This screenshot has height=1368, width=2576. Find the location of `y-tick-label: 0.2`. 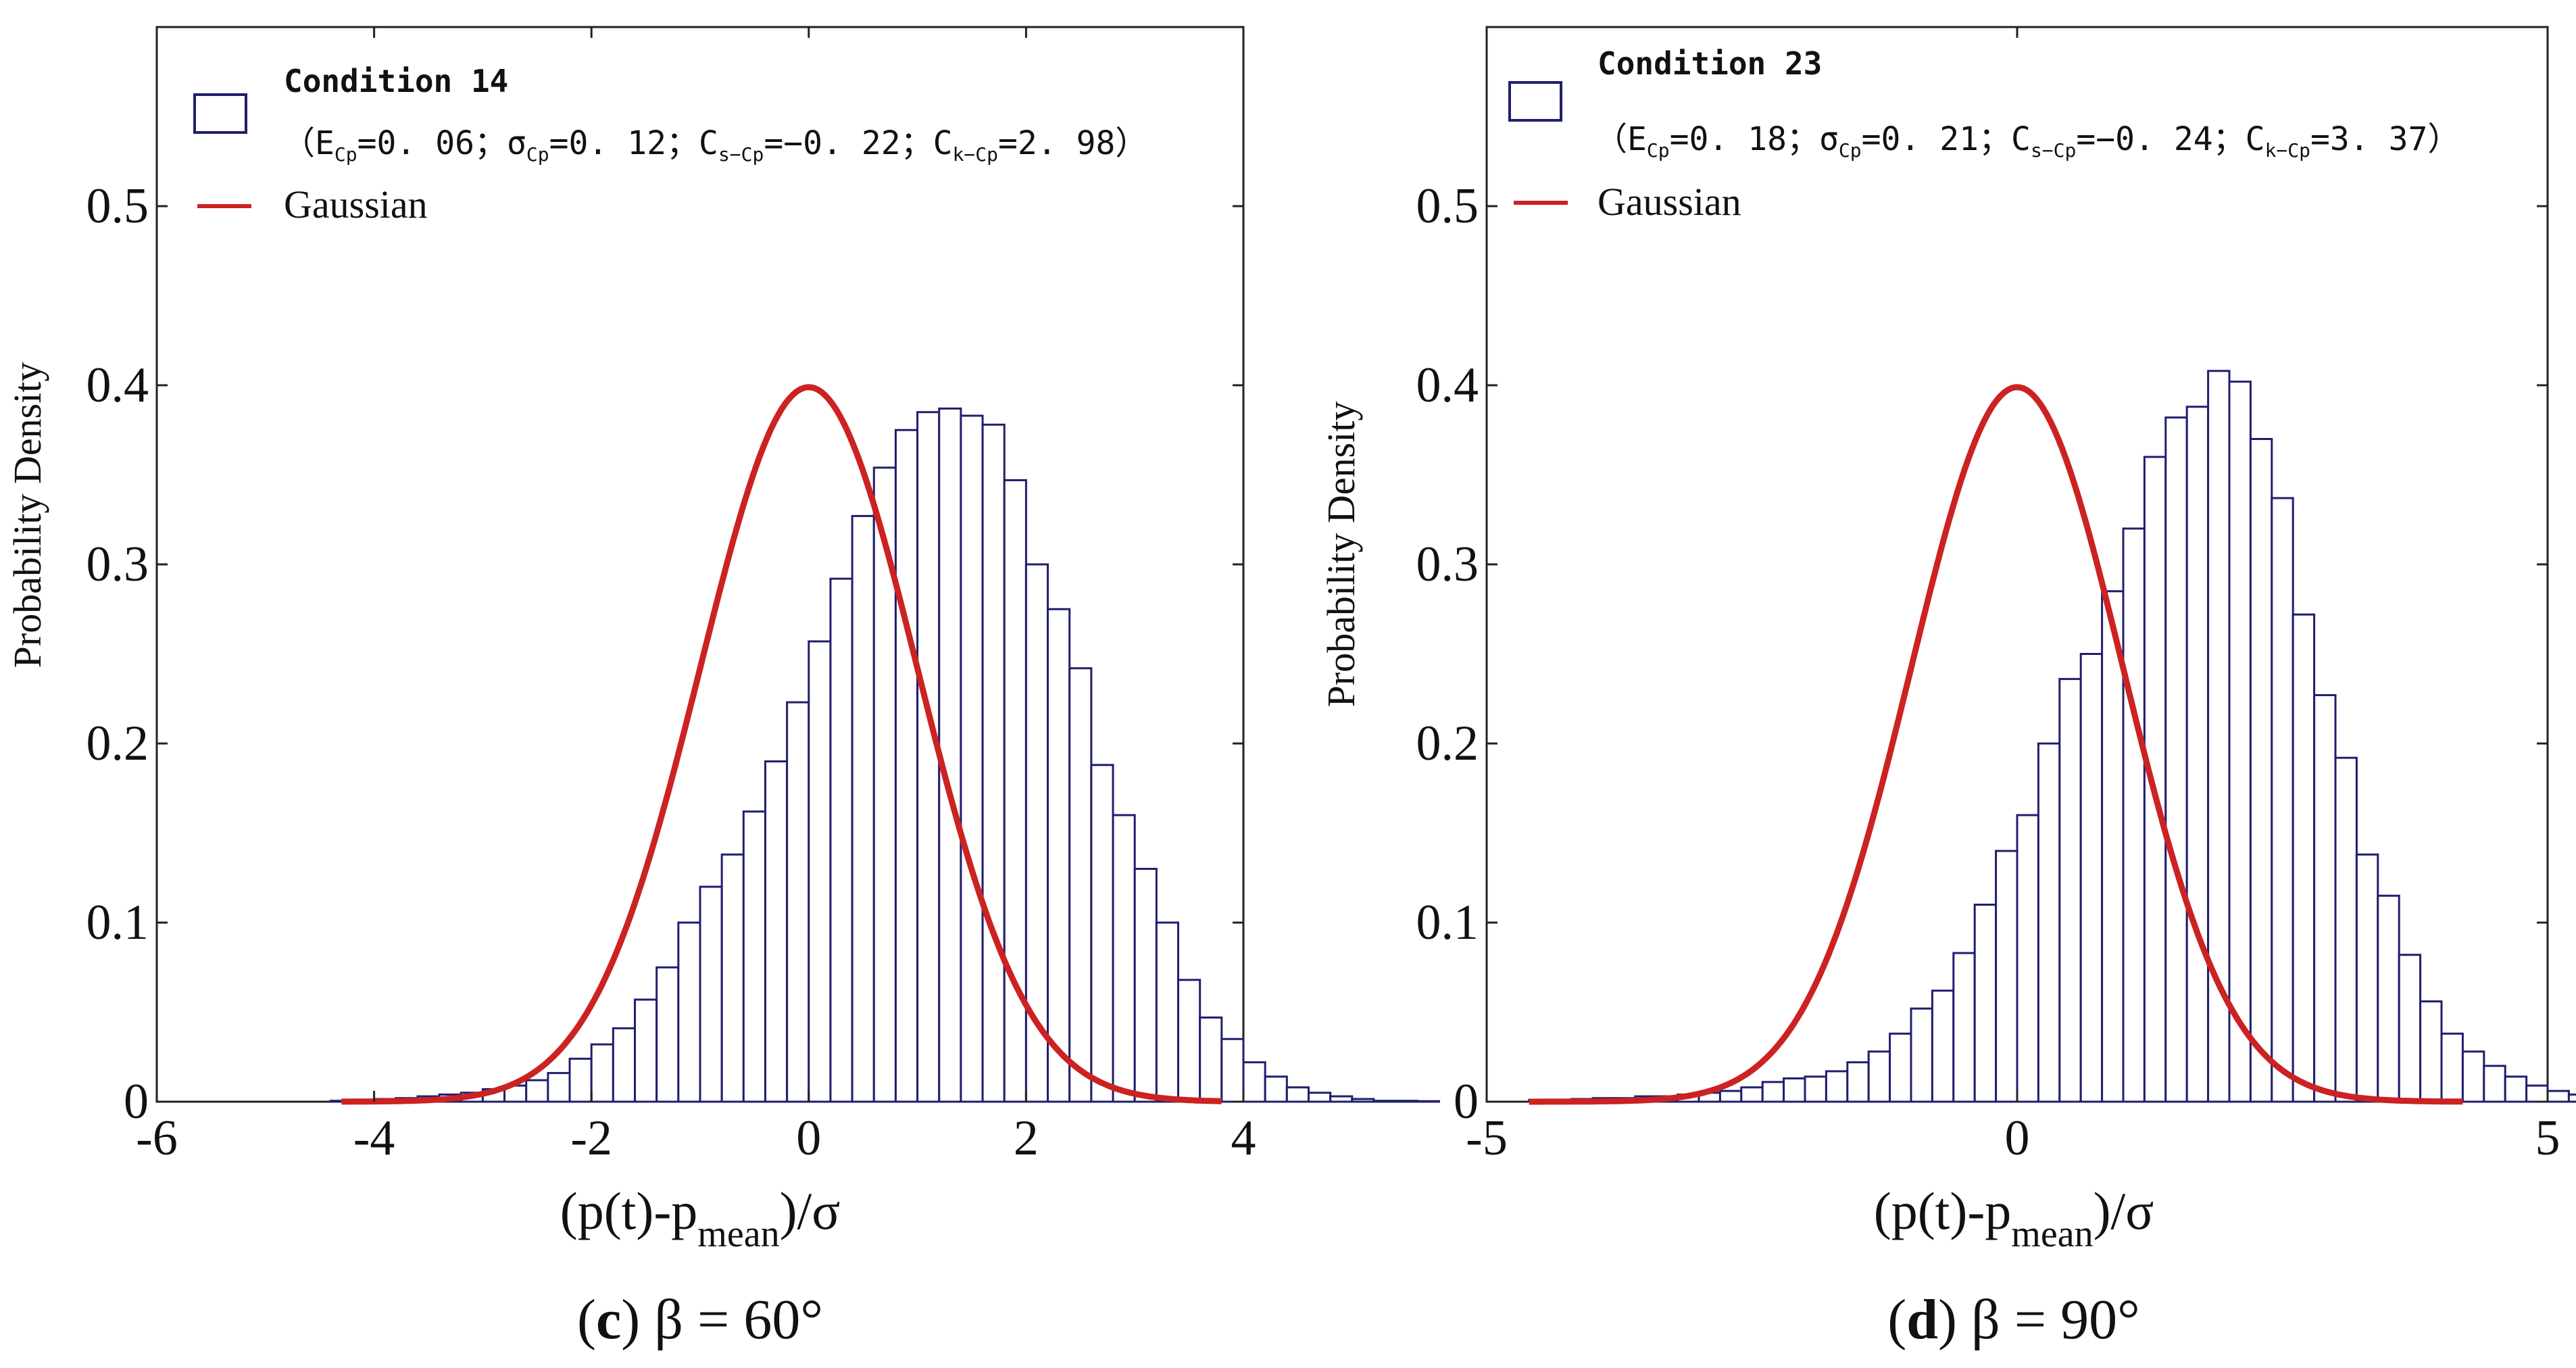

y-tick-label: 0.2 is located at coordinates (118, 743).